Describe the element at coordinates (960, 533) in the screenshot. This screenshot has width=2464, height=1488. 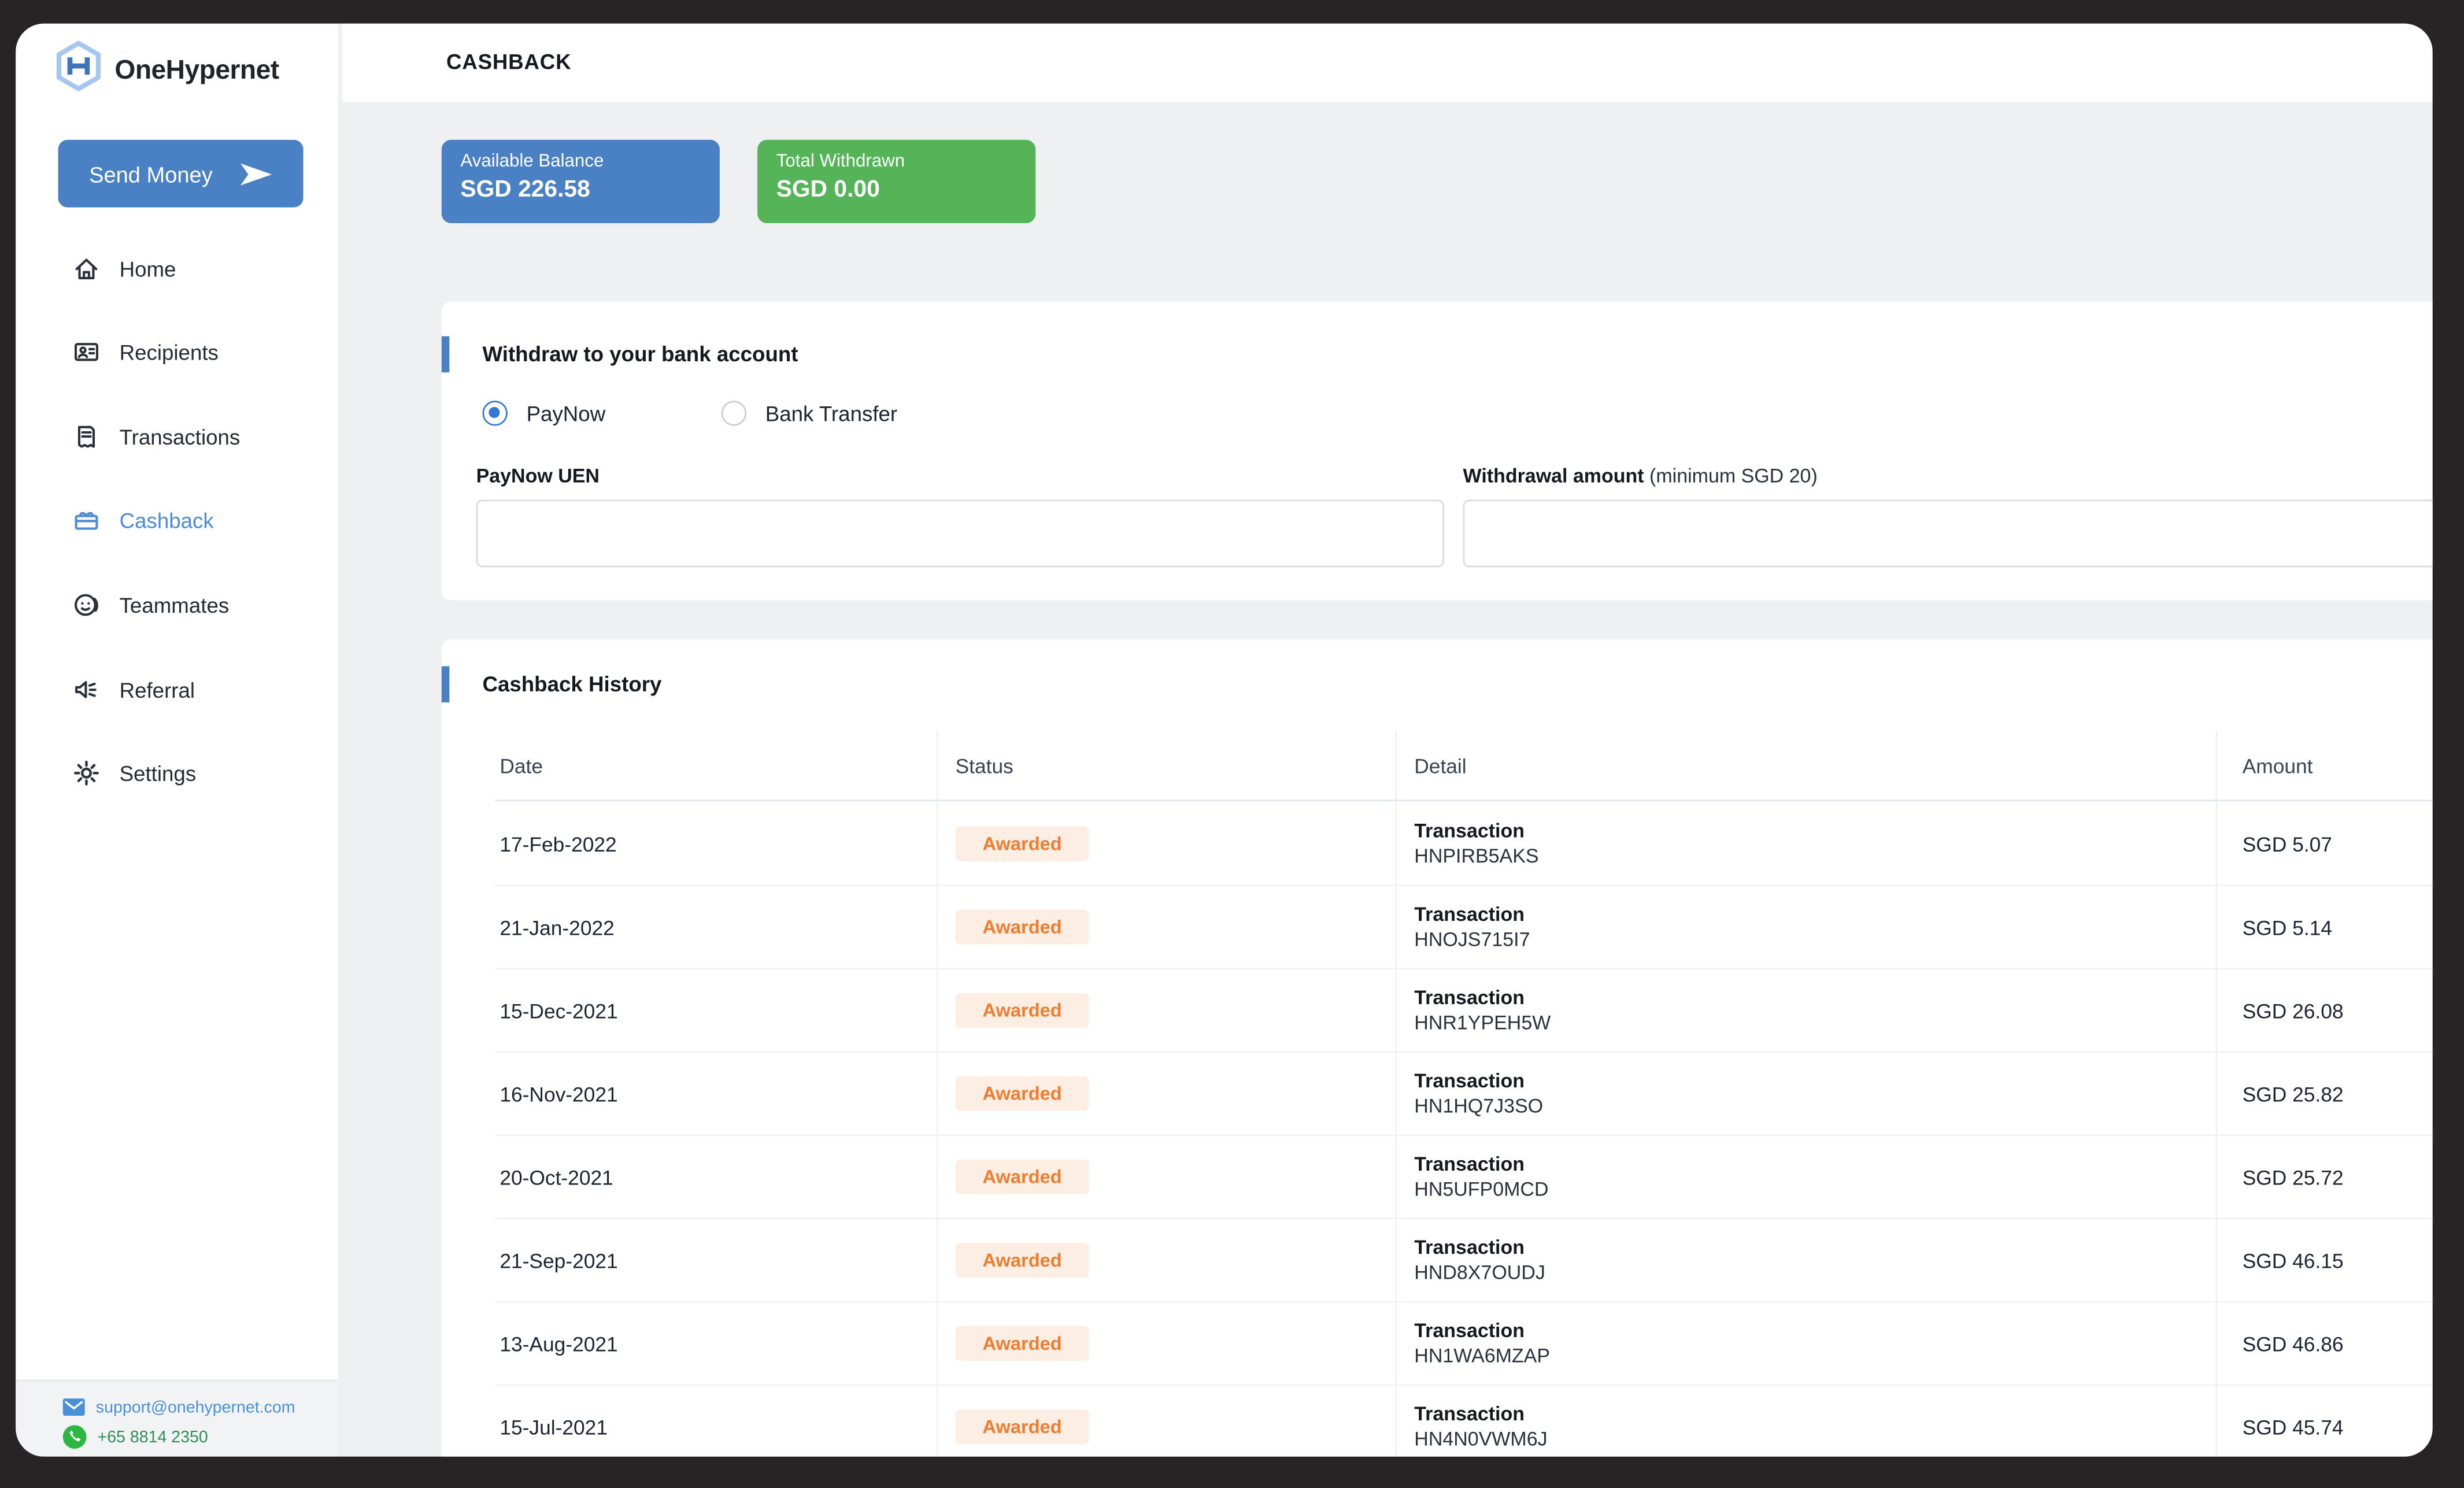
I see `paynow-uen-input` at that location.